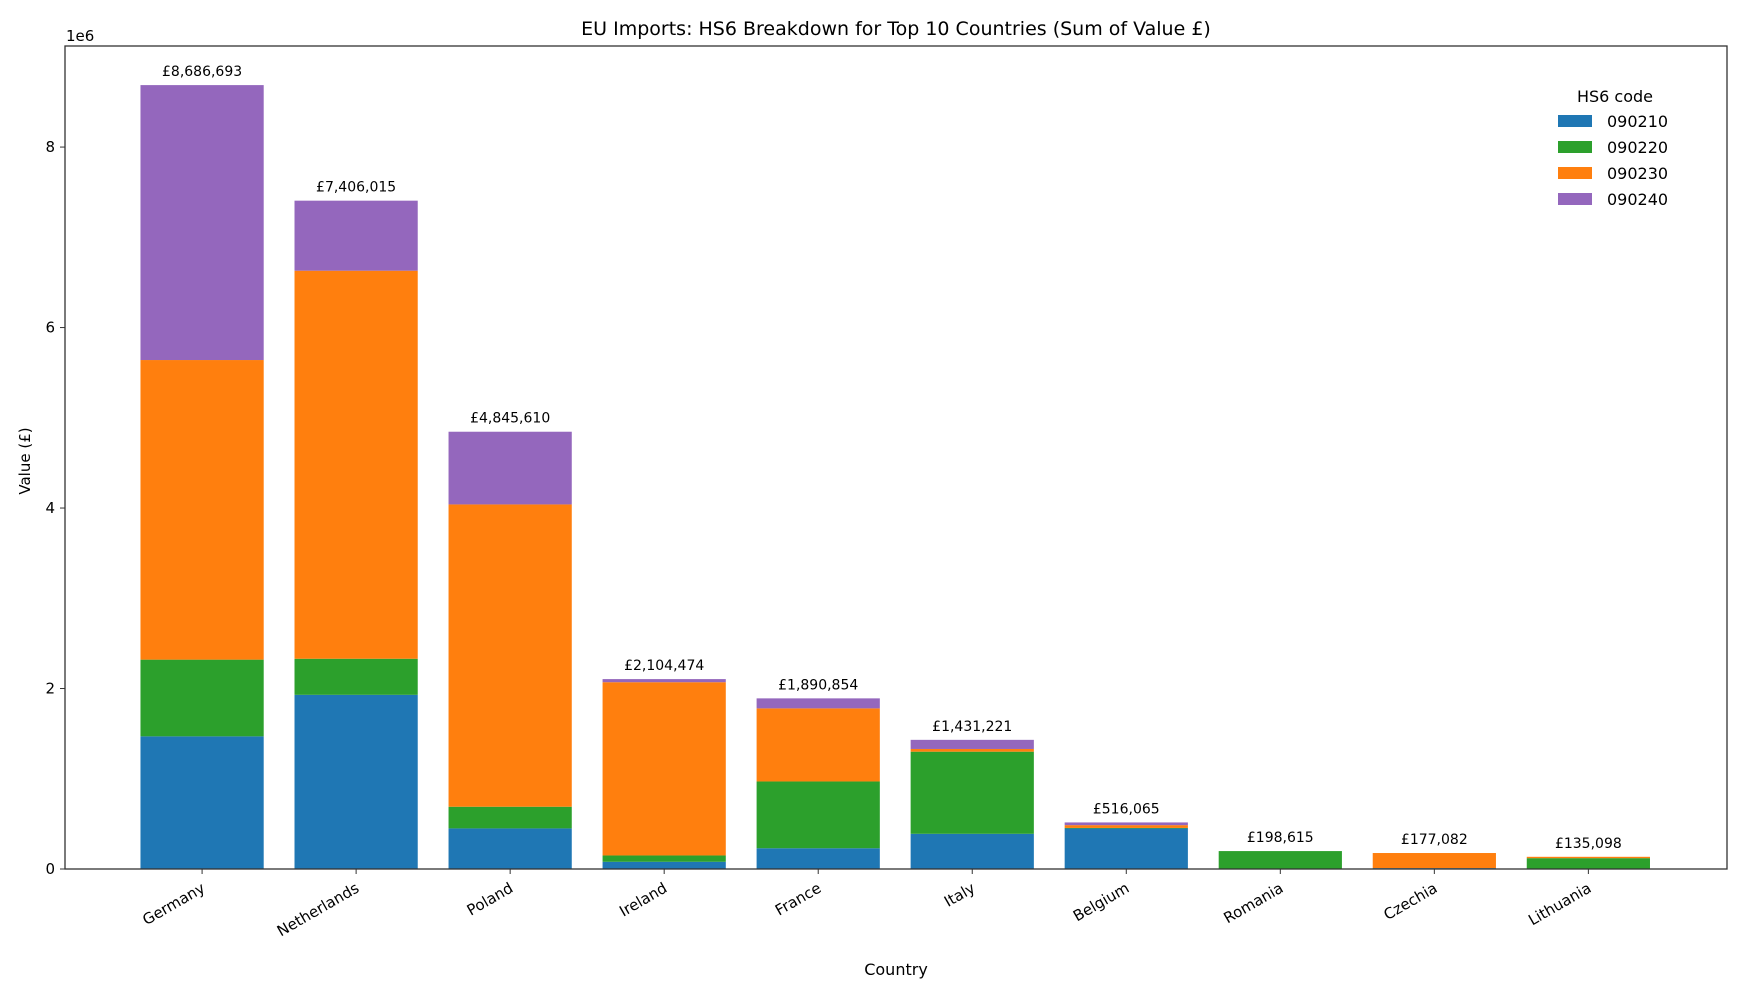 The width and height of the screenshot is (1737, 998). Describe the element at coordinates (972, 727) in the screenshot. I see `total-label: £1,431,221` at that location.